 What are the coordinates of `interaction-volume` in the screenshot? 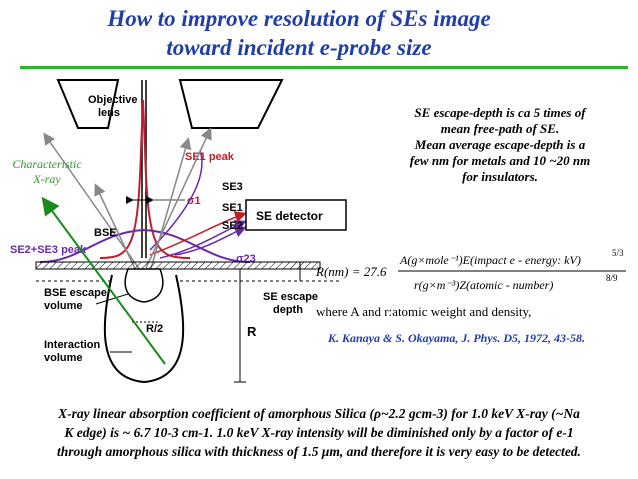 It's located at (144, 329).